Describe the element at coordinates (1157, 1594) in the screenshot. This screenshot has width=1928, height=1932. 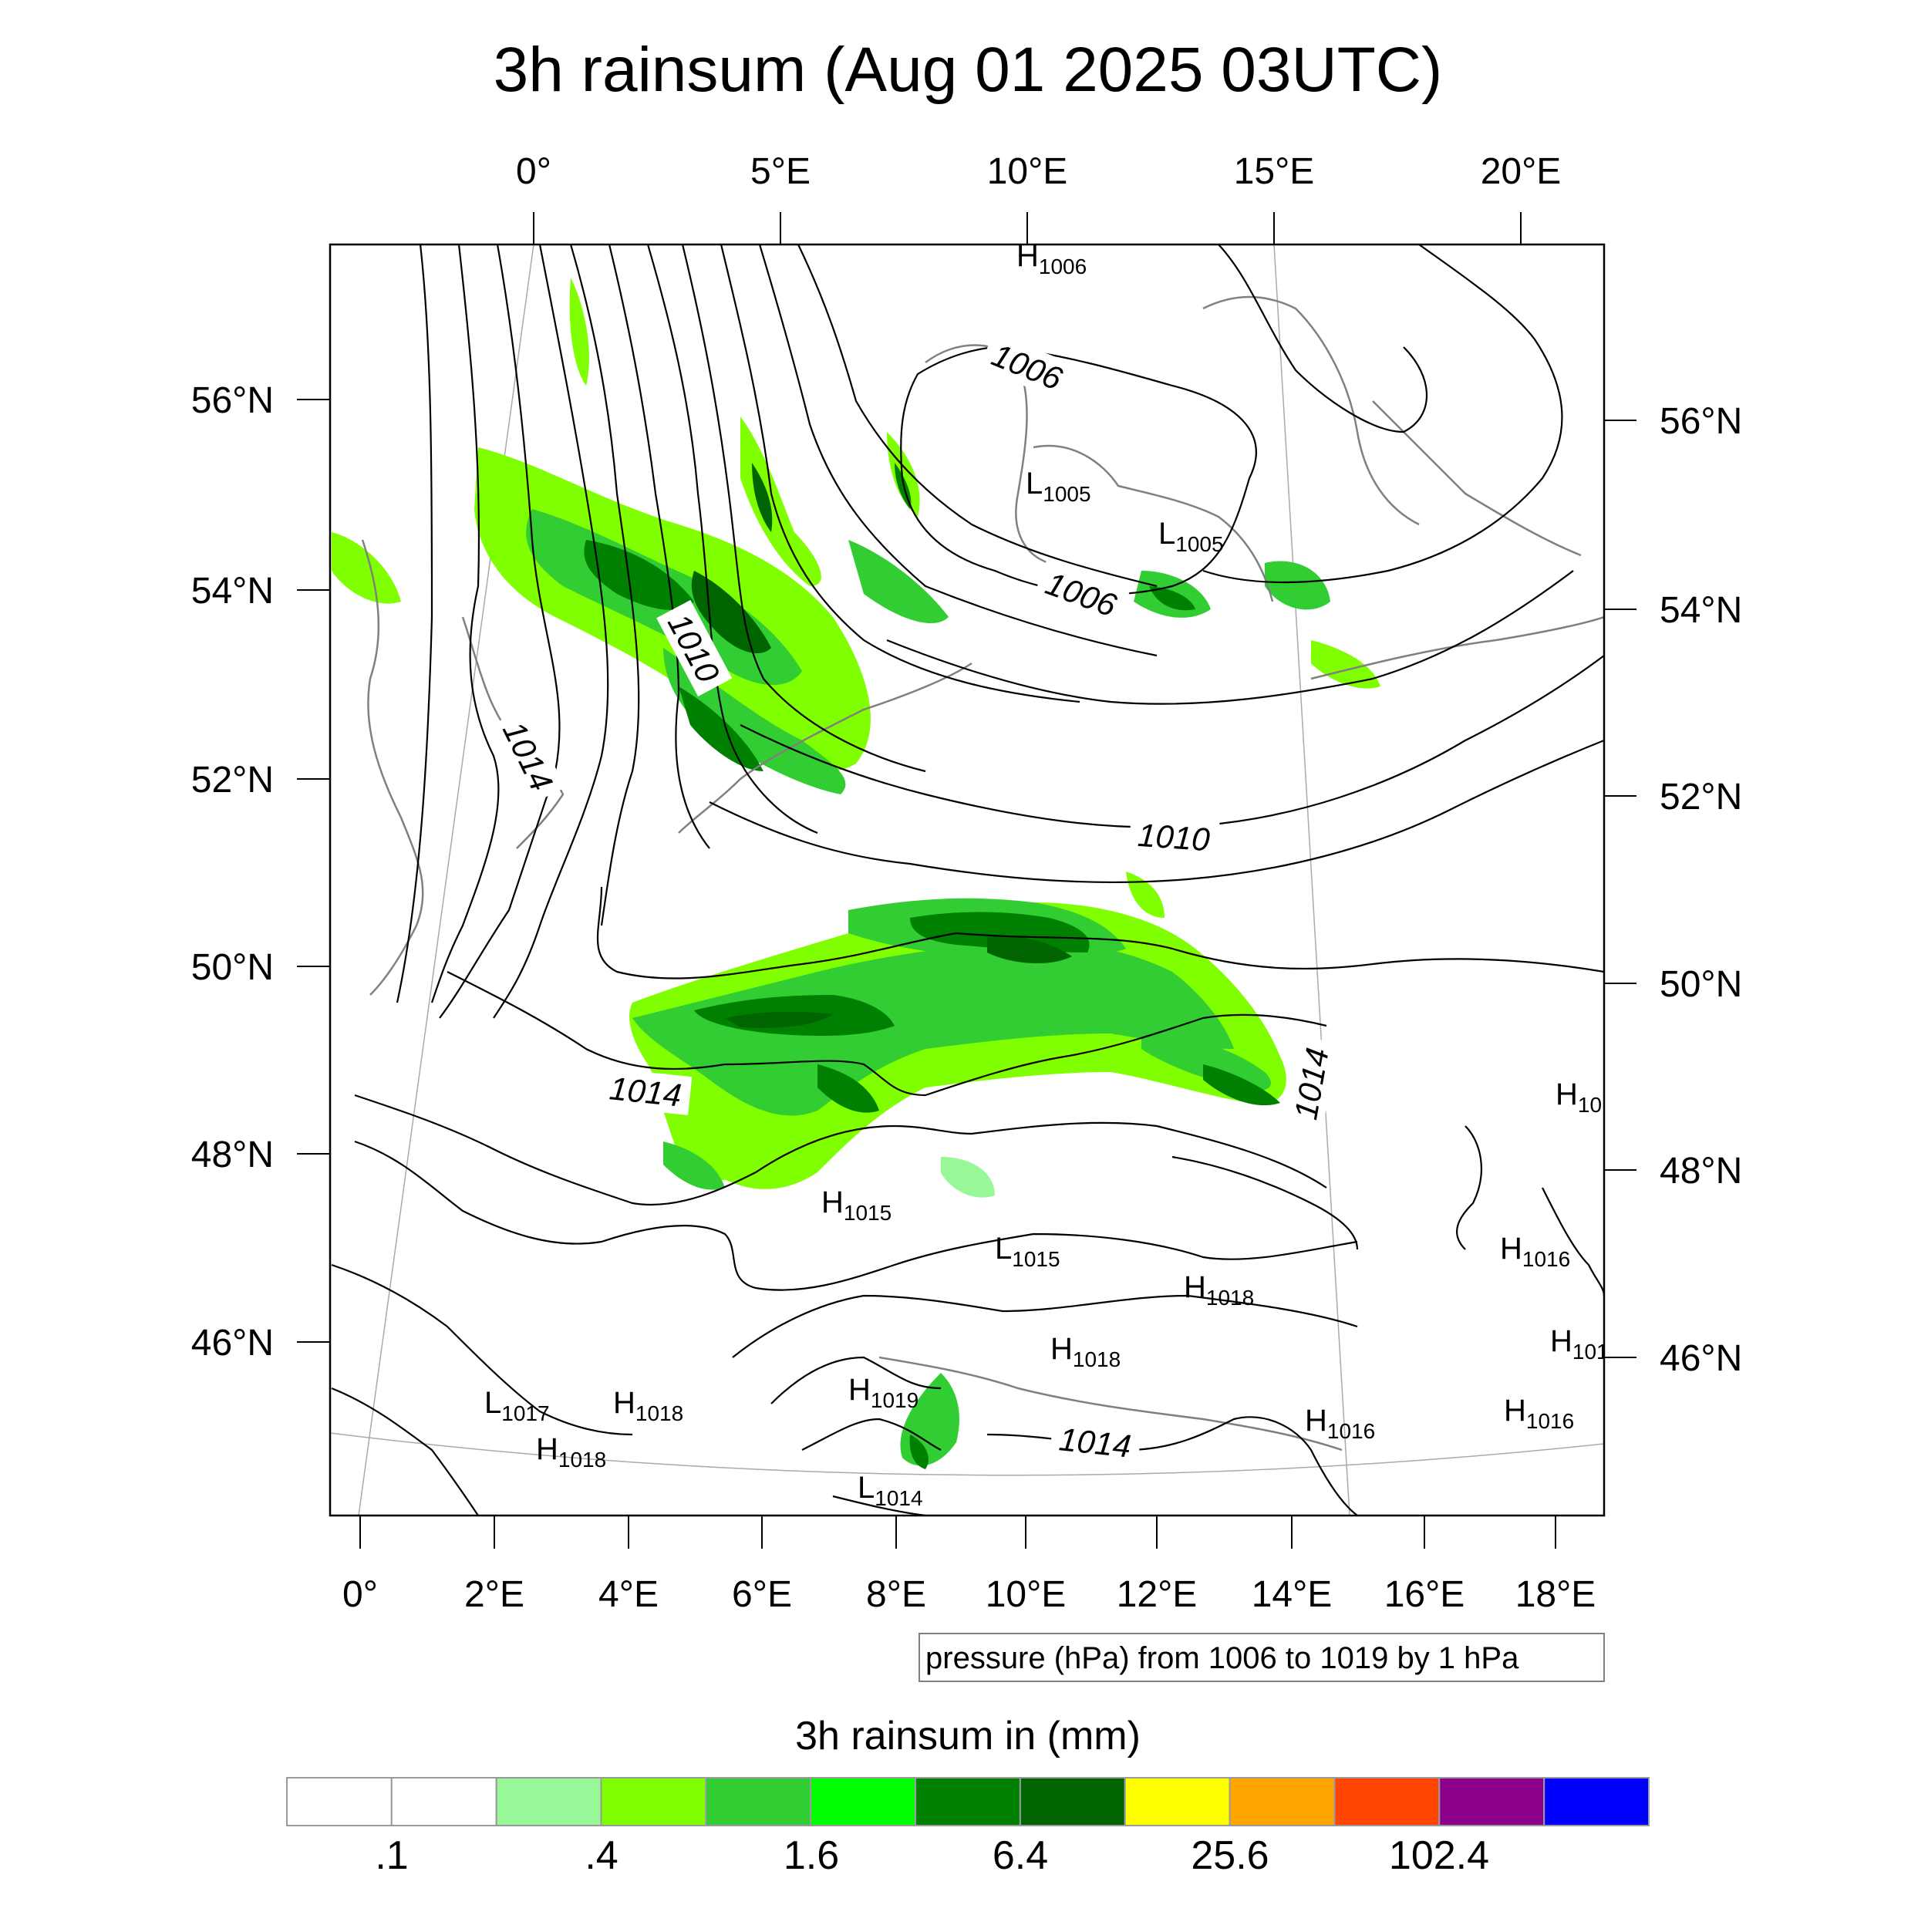
I see `bottom-lon-label-12e: 12°E` at that location.